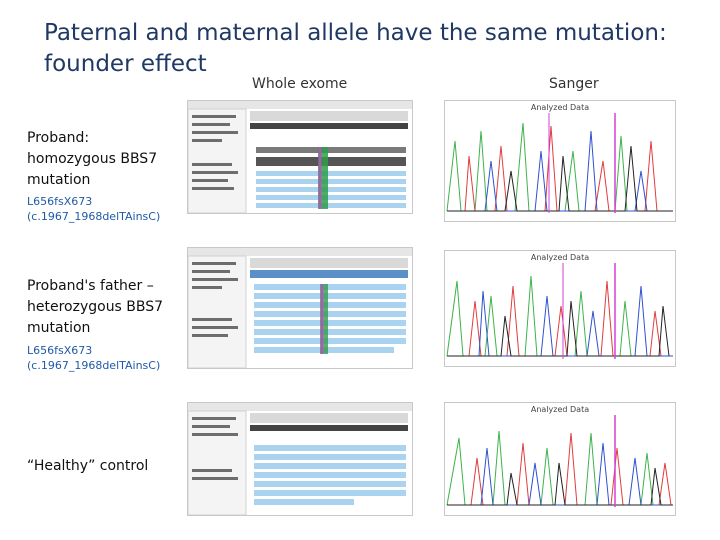 Image resolution: width=720 pixels, height=540 pixels. I want to click on row-1-label-line-1: Proband:, so click(58, 138).